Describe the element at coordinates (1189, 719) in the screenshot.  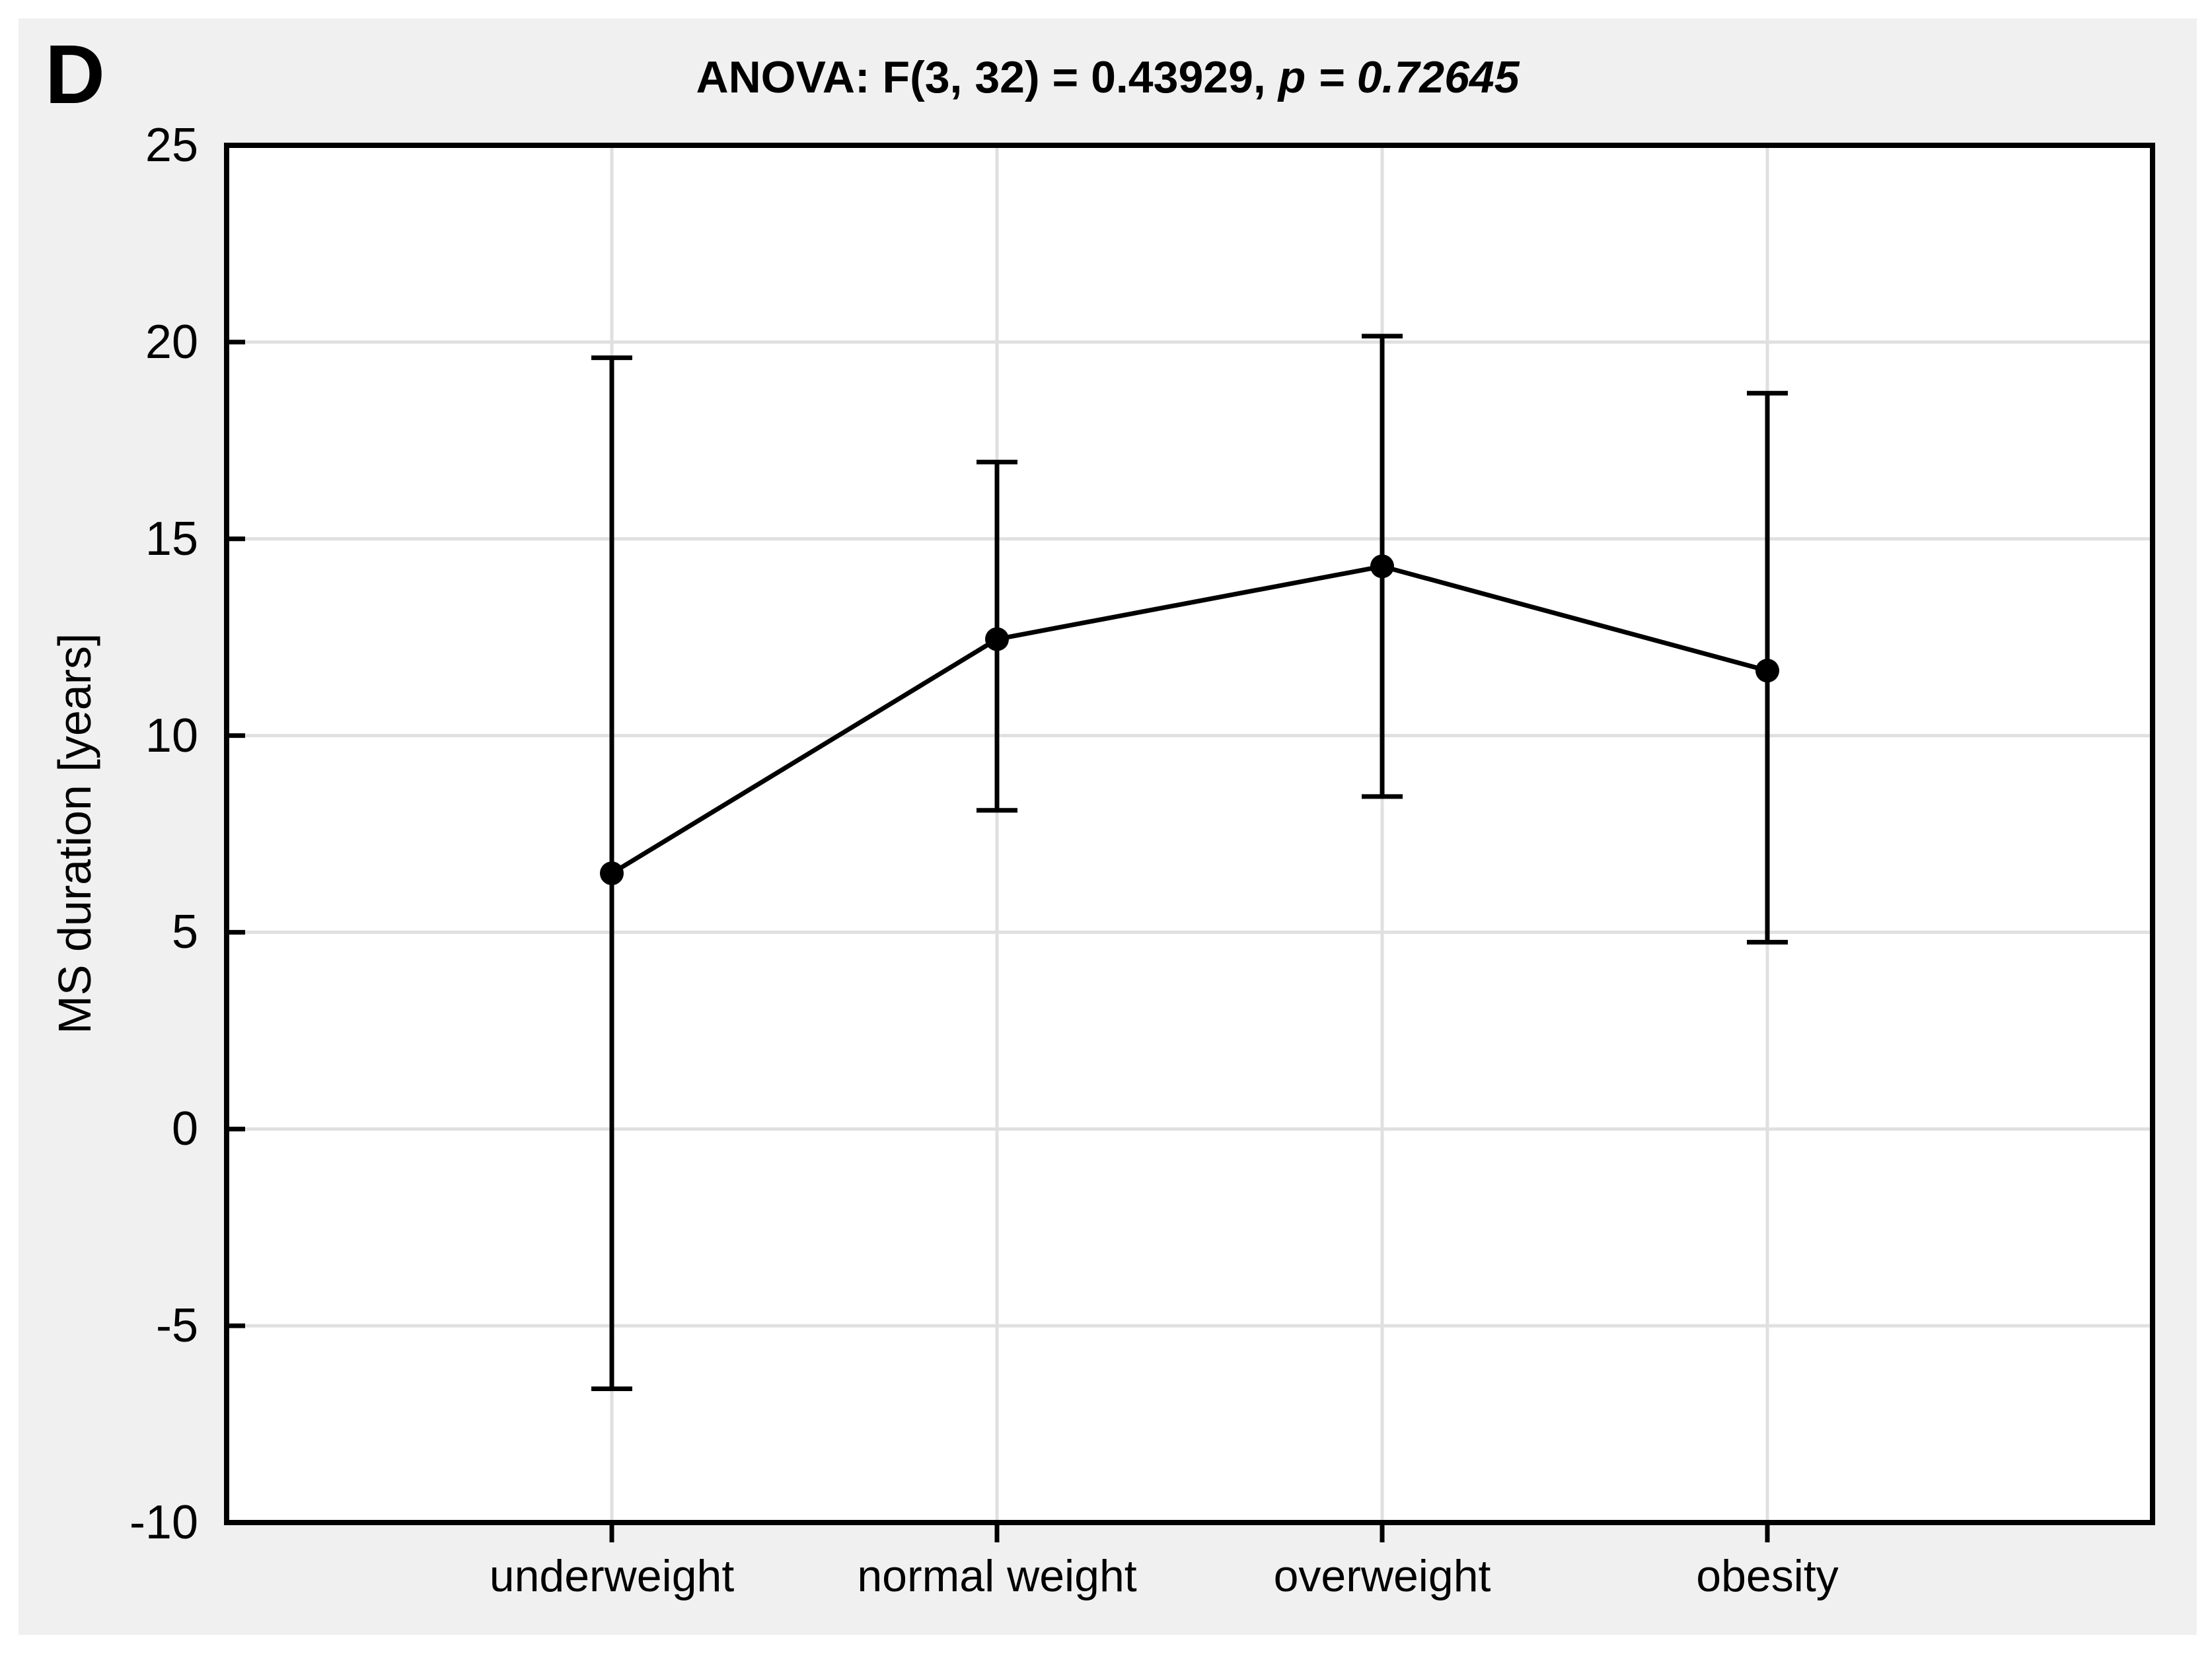
I see `mean-line` at that location.